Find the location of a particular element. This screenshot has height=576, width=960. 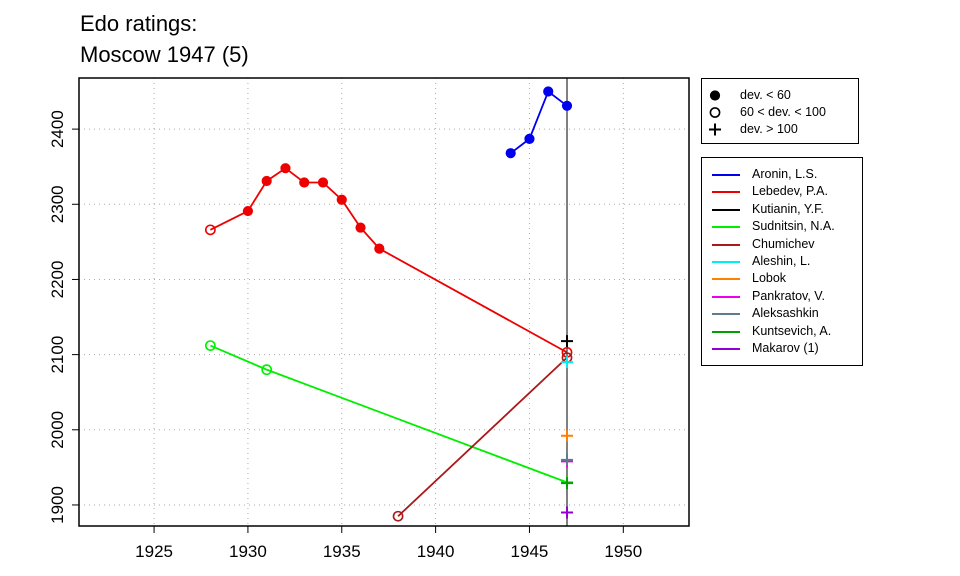

series-legend-label: Kutianin, Y.F. is located at coordinates (788, 208).